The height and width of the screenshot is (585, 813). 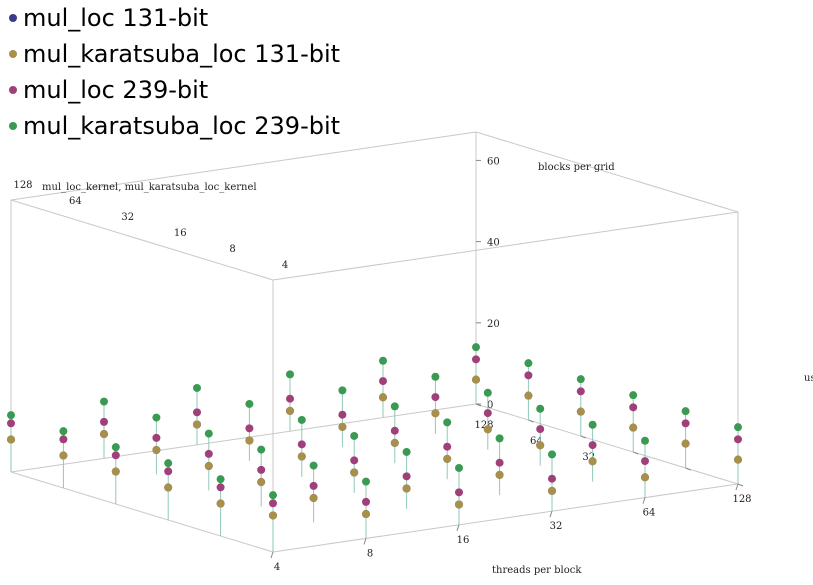 What do you see at coordinates (741, 499) in the screenshot?
I see `x-tick-label: 128` at bounding box center [741, 499].